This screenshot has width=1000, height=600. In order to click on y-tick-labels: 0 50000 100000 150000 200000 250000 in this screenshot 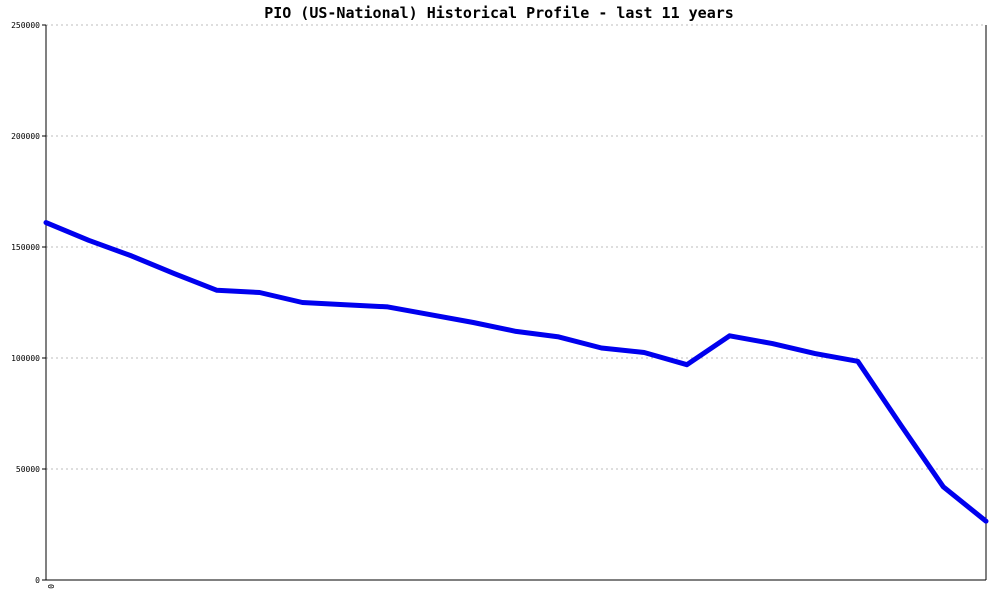, I will do `click(28, 303)`.